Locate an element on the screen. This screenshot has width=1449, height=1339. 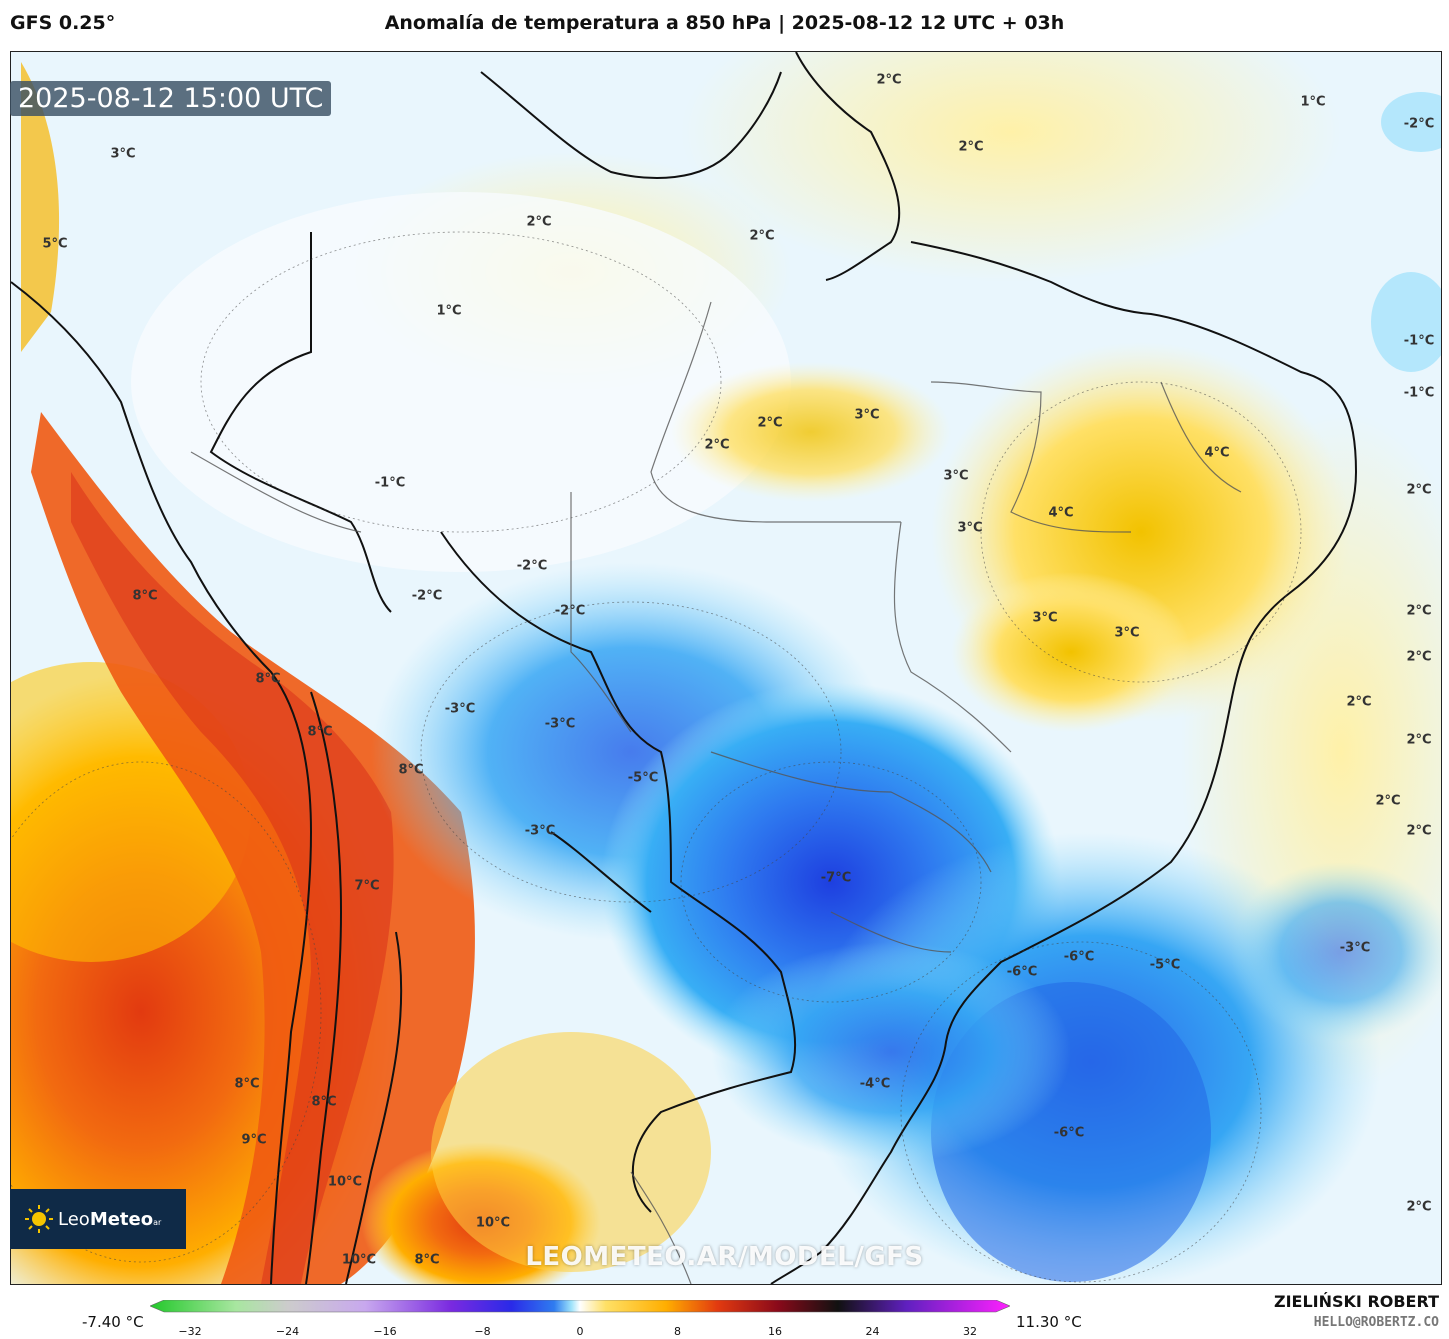
colorbar-tick: 8 is located at coordinates (677, 1331).